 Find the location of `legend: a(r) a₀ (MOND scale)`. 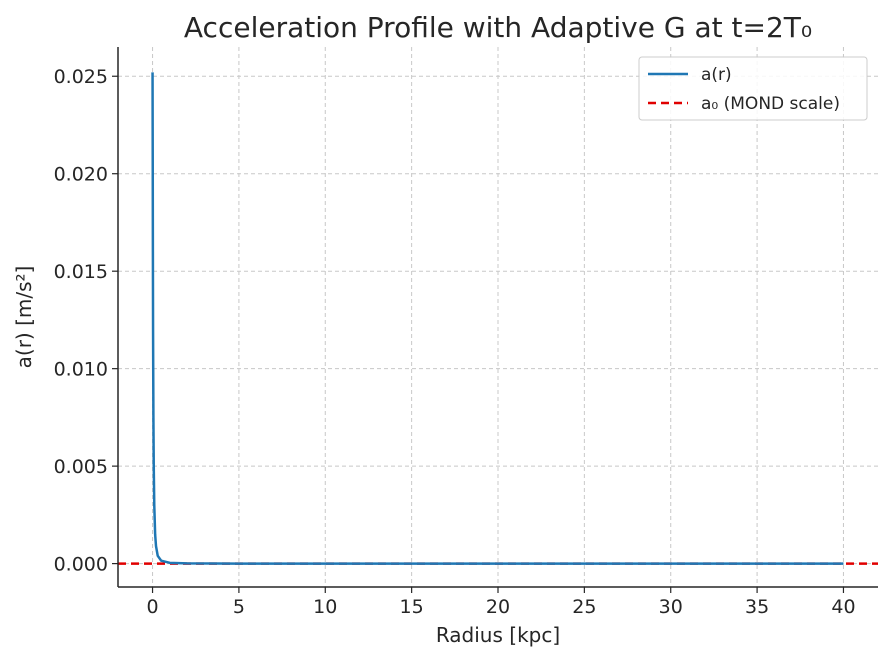

legend: a(r) a₀ (MOND scale) is located at coordinates (753, 88).